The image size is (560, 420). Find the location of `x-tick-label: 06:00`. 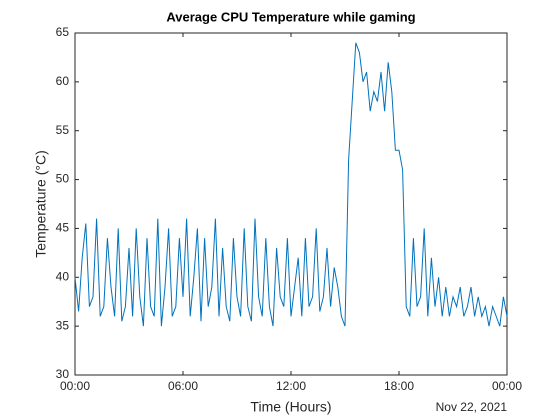

x-tick-label: 06:00 is located at coordinates (183, 386).